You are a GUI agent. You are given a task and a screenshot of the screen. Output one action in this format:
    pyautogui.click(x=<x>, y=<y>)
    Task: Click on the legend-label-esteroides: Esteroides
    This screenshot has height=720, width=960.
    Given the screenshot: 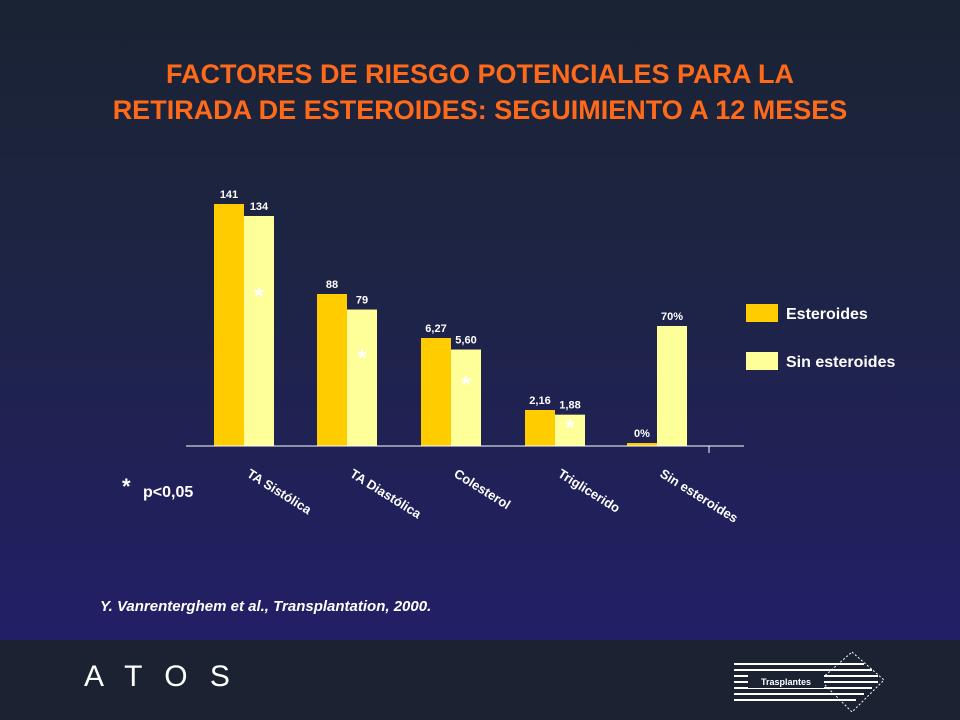 What is the action you would take?
    pyautogui.click(x=827, y=314)
    